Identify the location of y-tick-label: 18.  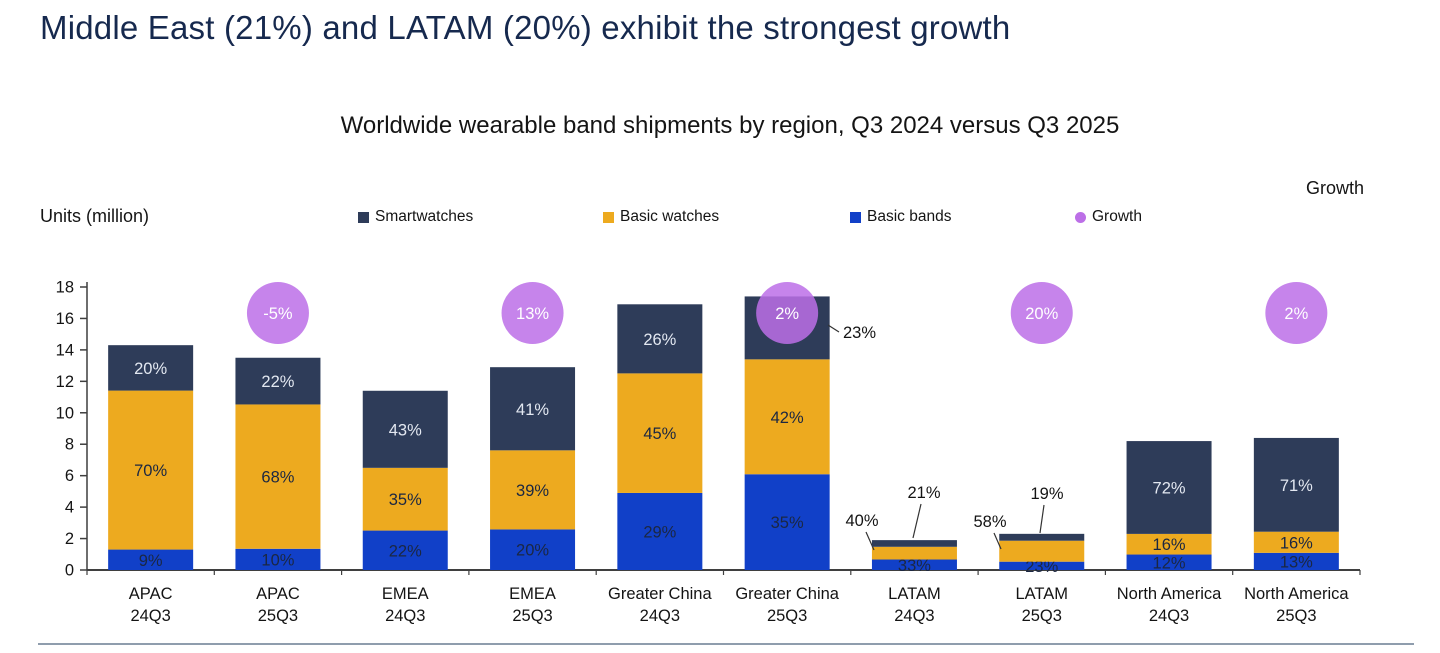
(65, 288).